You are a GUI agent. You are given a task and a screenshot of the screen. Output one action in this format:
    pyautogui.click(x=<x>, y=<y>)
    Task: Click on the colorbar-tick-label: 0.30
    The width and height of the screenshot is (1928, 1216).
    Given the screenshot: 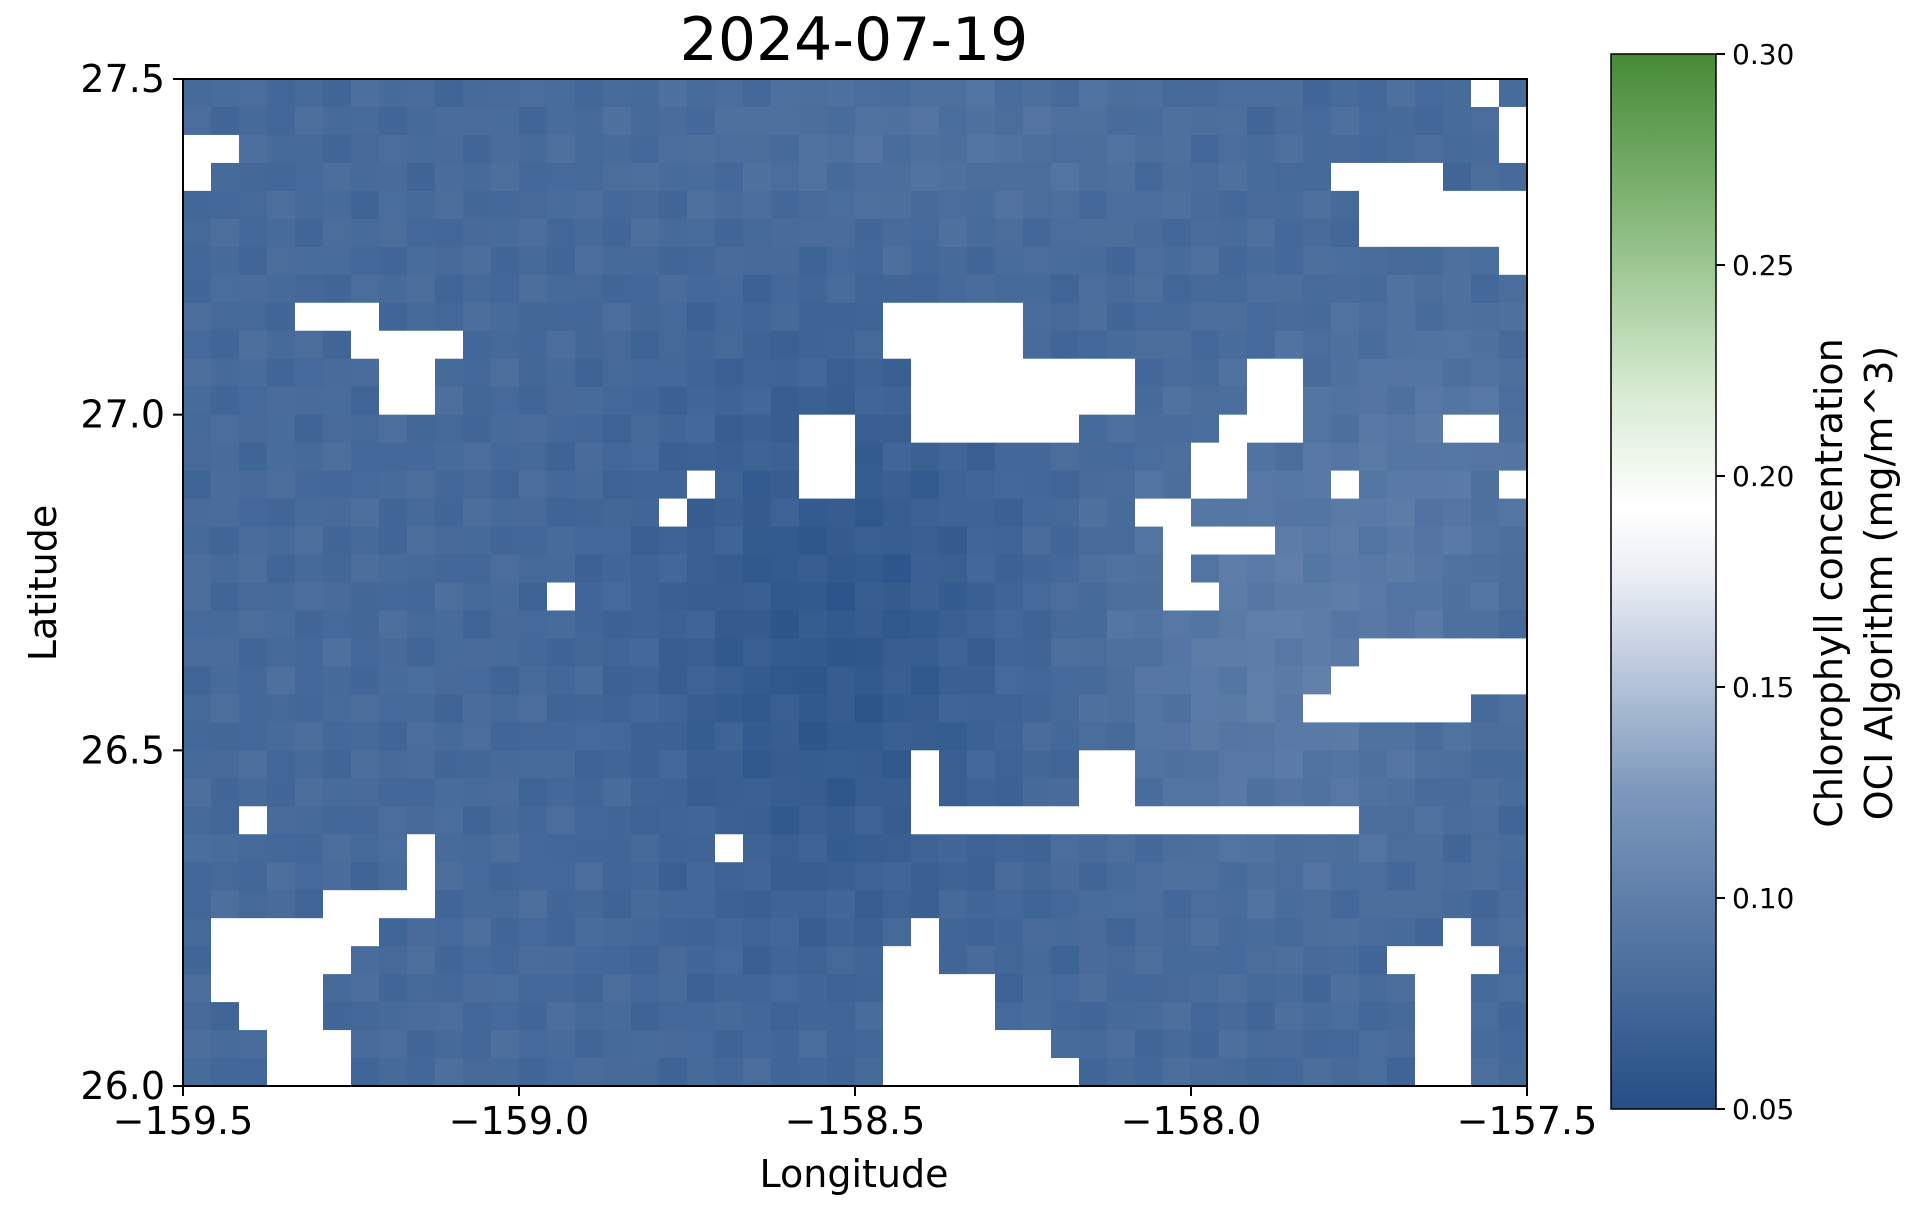 What is the action you would take?
    pyautogui.click(x=1763, y=54)
    